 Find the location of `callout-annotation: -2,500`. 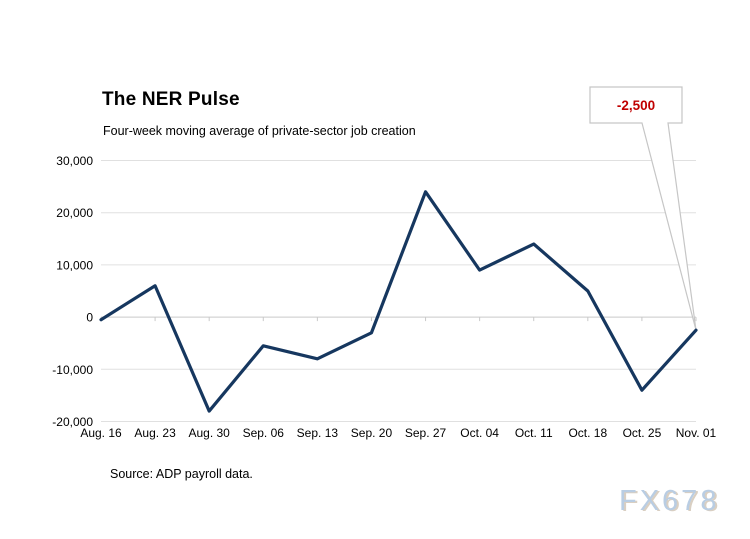

callout-annotation: -2,500 is located at coordinates (636, 105).